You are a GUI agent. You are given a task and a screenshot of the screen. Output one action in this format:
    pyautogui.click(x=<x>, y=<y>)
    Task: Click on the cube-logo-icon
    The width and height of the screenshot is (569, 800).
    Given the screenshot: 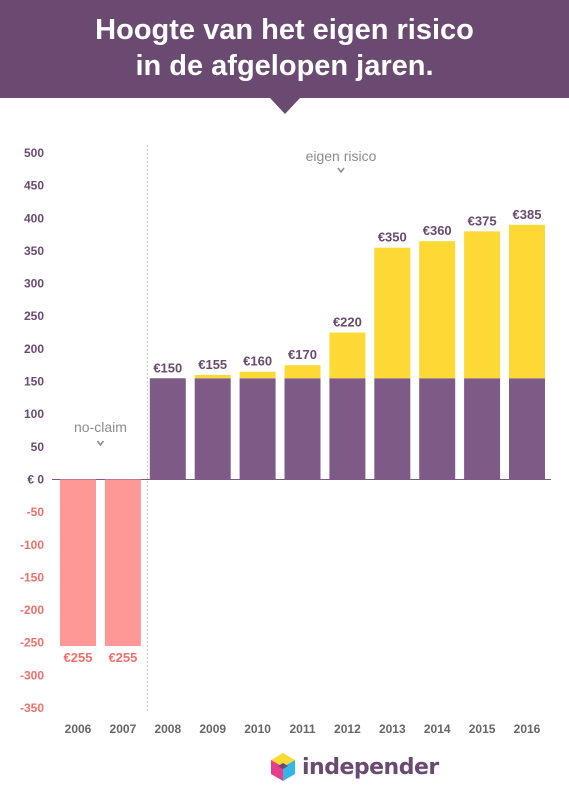 What is the action you would take?
    pyautogui.click(x=283, y=767)
    